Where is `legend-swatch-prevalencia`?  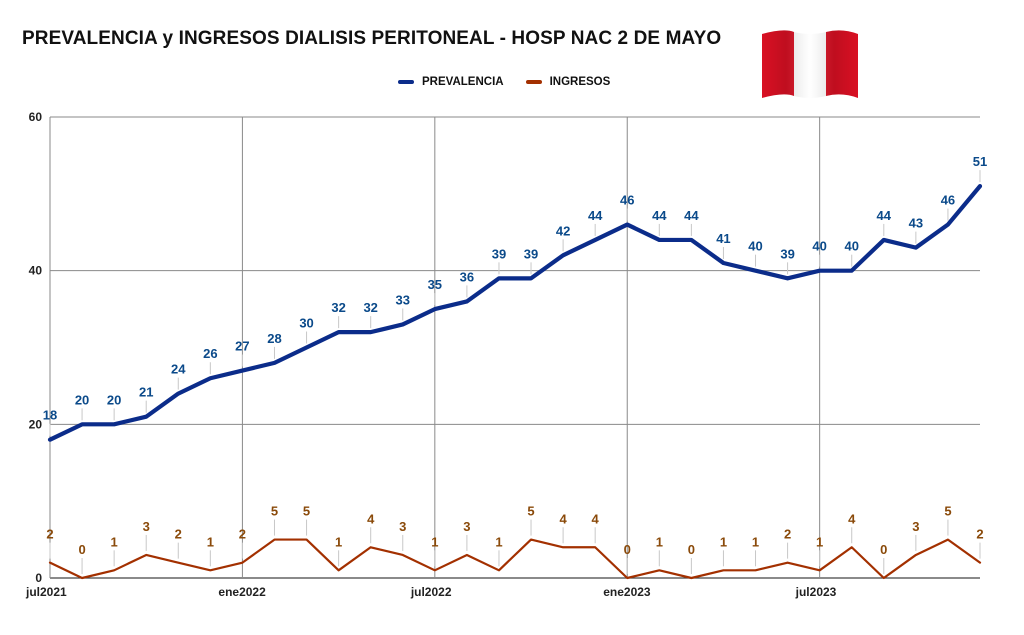 legend-swatch-prevalencia is located at coordinates (406, 82).